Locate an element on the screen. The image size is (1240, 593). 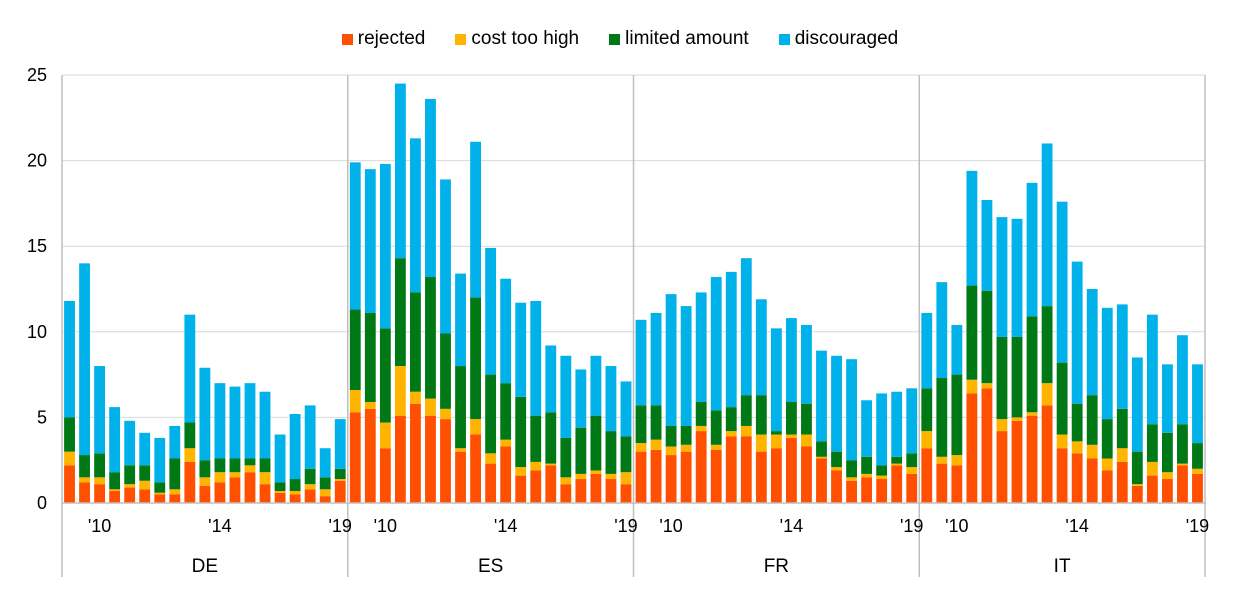
legend-label-rejected: rejected is located at coordinates (391, 38).